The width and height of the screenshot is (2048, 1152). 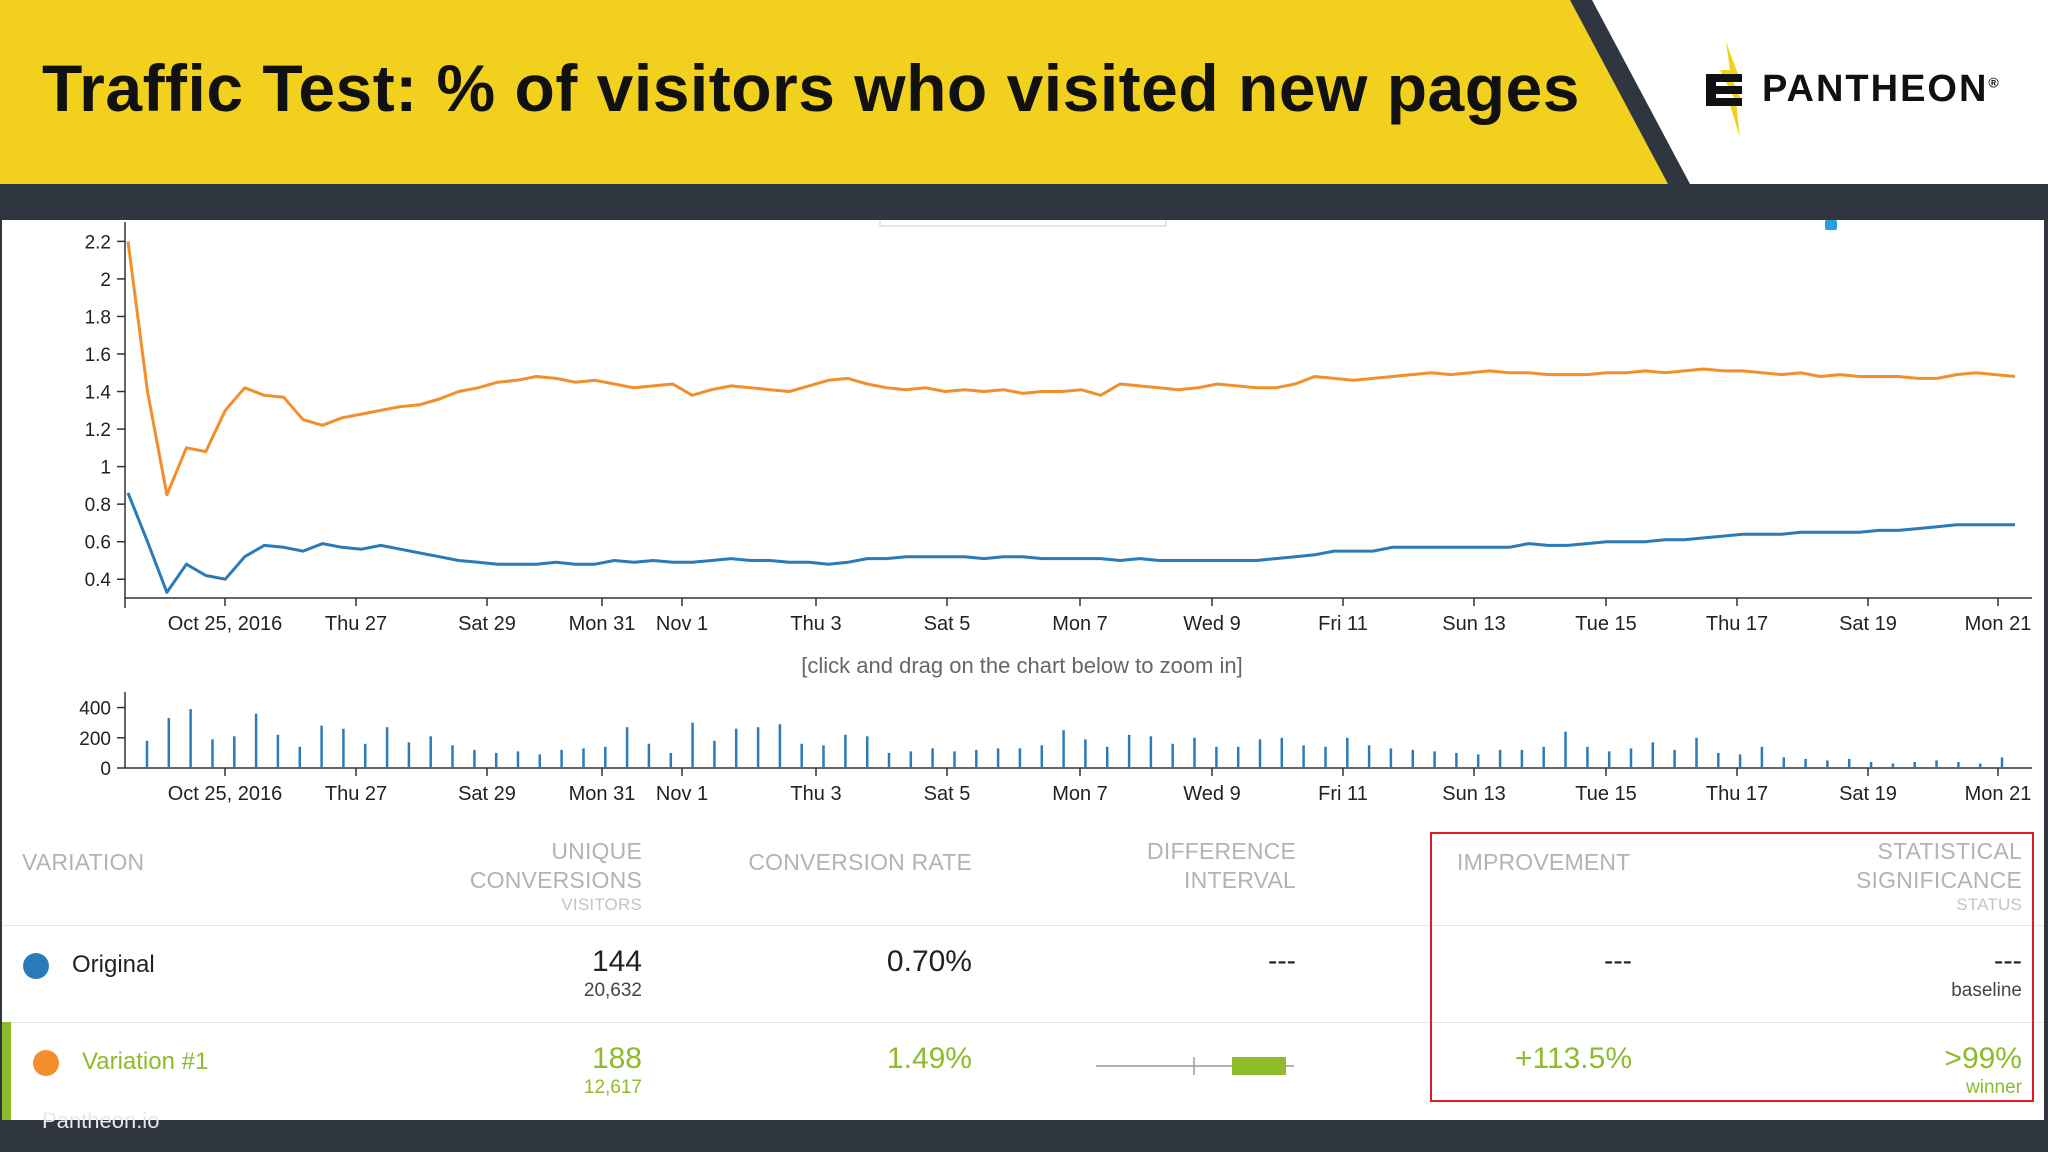 I want to click on title-banner, so click(x=840, y=92).